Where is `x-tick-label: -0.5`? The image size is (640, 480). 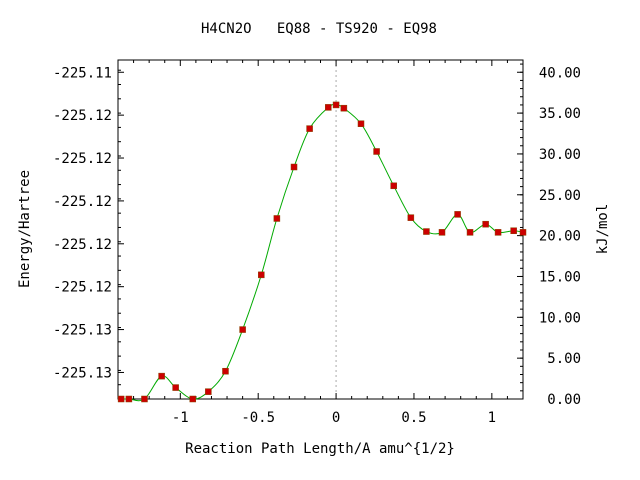
x-tick-label: -0.5 is located at coordinates (258, 418).